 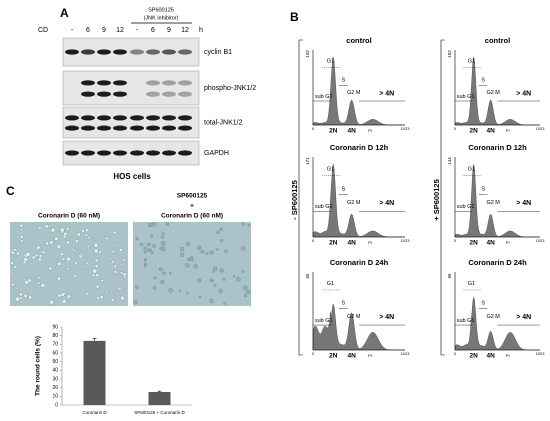 What do you see at coordinates (153, 30) in the screenshot?
I see `lane-label: 6` at bounding box center [153, 30].